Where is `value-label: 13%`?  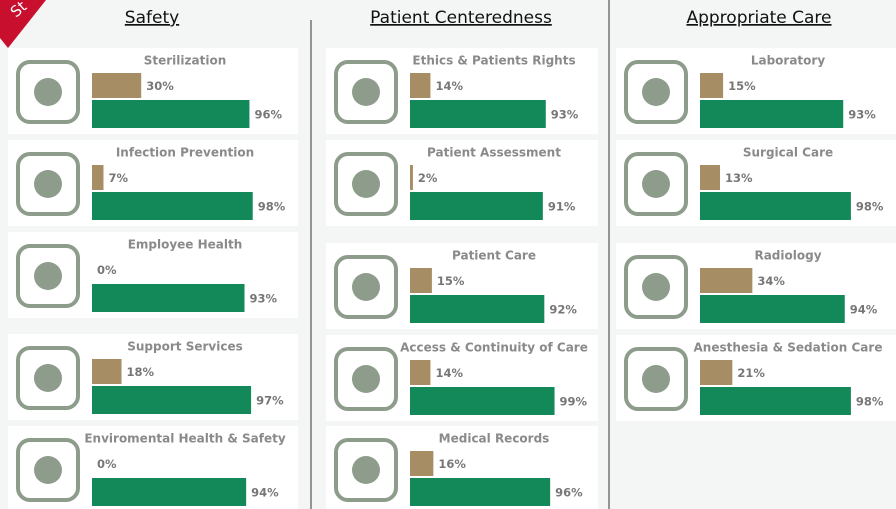
value-label: 13% is located at coordinates (739, 178).